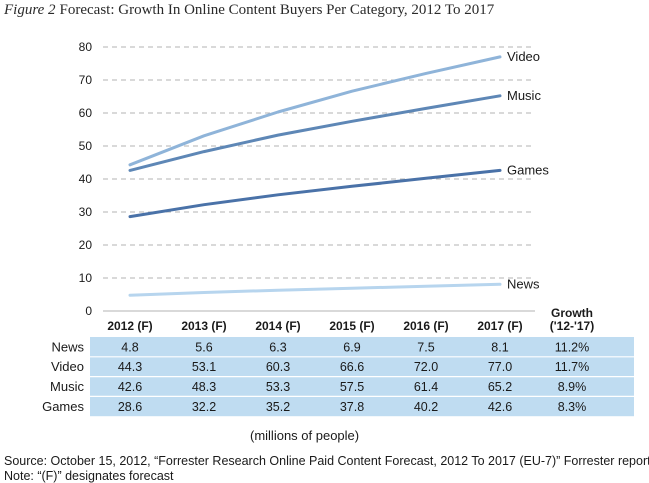  What do you see at coordinates (352, 407) in the screenshot?
I see `table-cell: 37.8` at bounding box center [352, 407].